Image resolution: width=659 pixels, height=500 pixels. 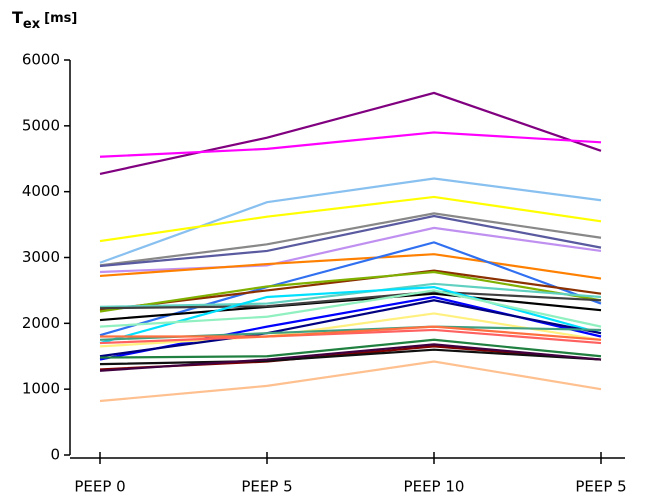 What do you see at coordinates (32, 24) in the screenshot?
I see `y-label-sub: ex` at bounding box center [32, 24].